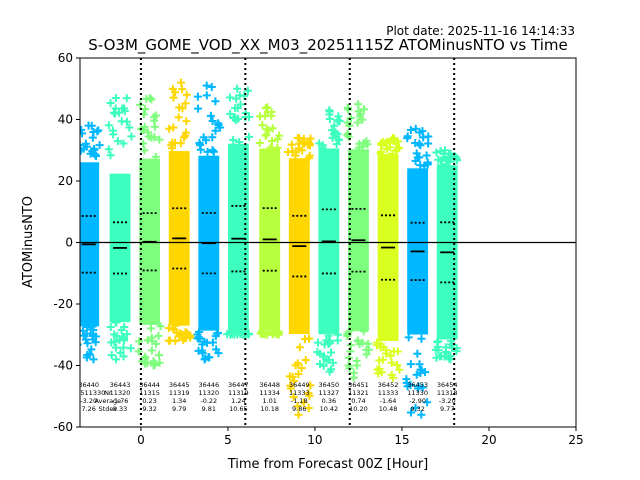  I want to click on scatter-group: 36452 11333 -1.64 10.48, so click(388, 273).